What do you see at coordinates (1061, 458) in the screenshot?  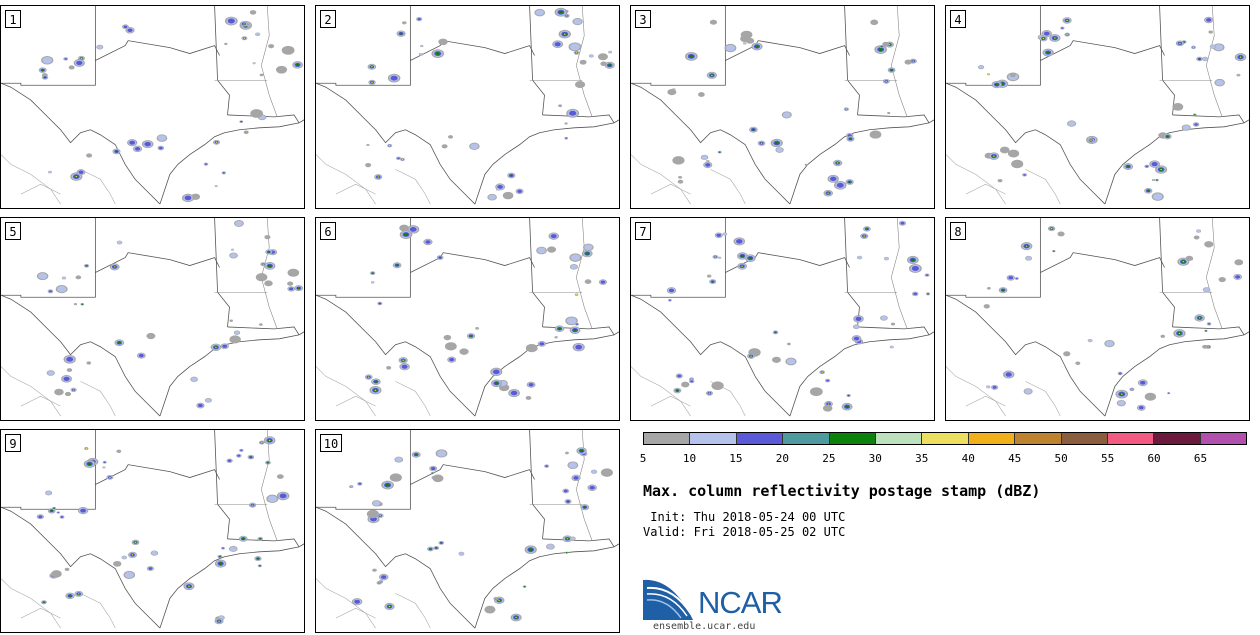 I see `colorbar-tick-label: 50` at bounding box center [1061, 458].